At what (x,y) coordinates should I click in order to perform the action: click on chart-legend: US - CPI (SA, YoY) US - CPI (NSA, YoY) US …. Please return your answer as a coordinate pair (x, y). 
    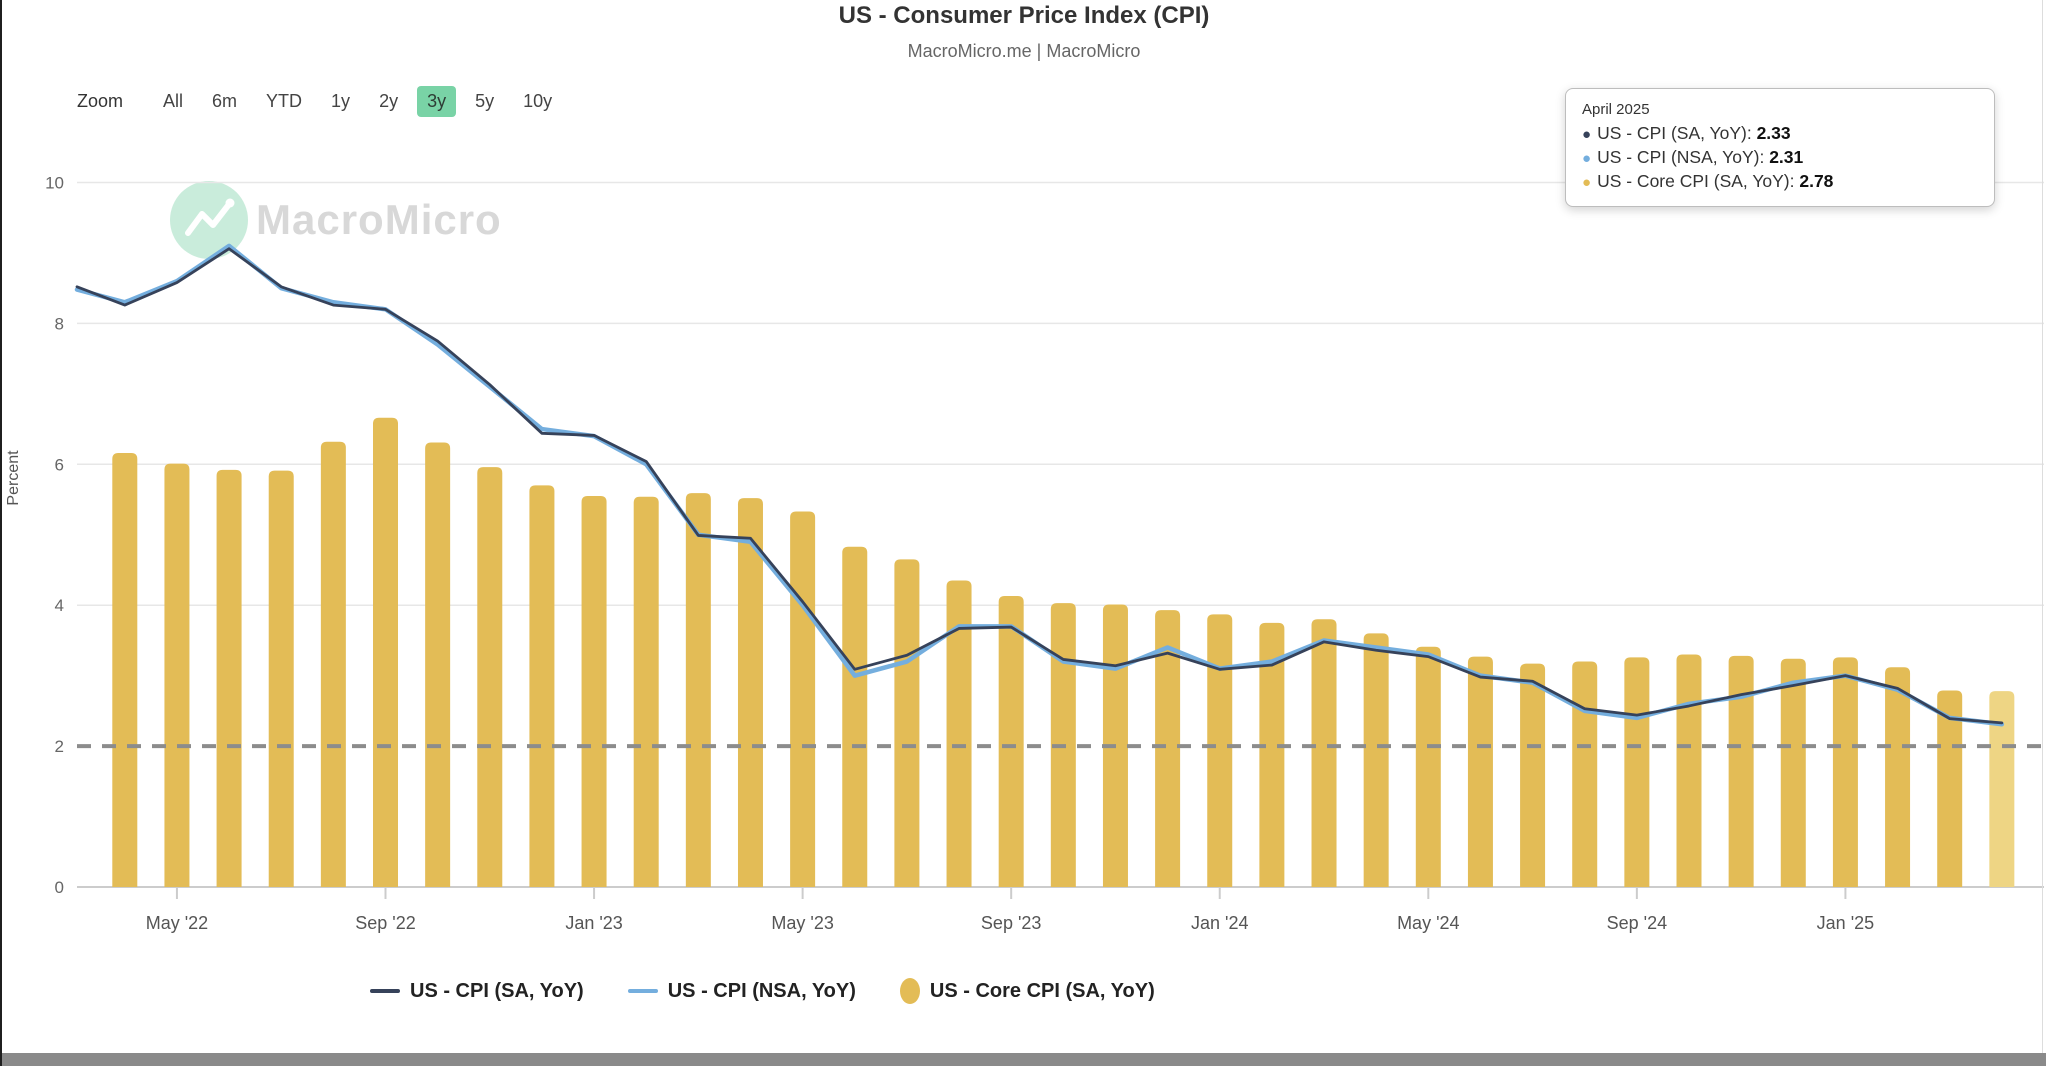
    Looking at the image, I should click on (784, 991).